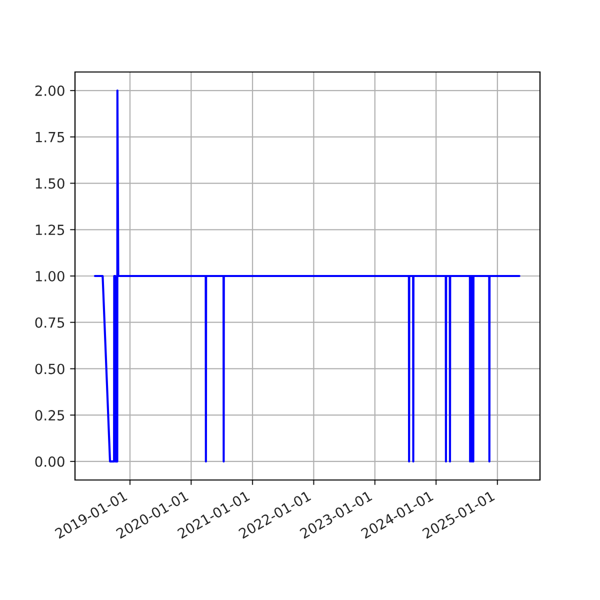 The width and height of the screenshot is (600, 600). I want to click on y-tick-label: 1.50, so click(50, 183).